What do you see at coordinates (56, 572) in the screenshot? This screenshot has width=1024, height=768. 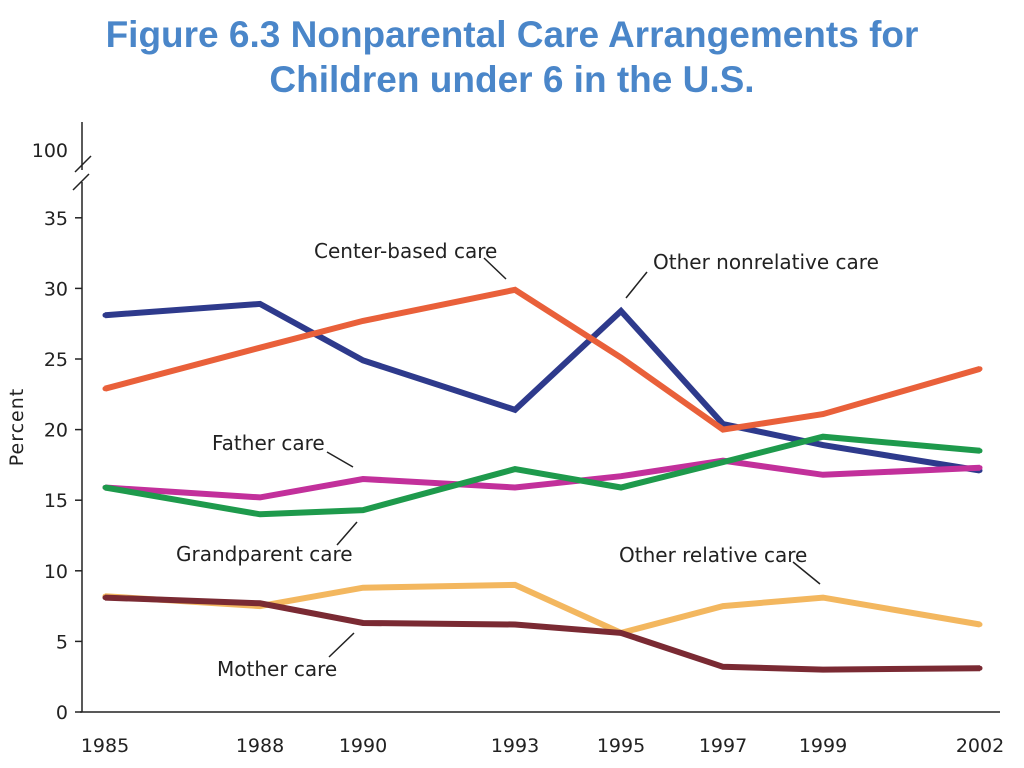 I see `y-tick-label: 10` at bounding box center [56, 572].